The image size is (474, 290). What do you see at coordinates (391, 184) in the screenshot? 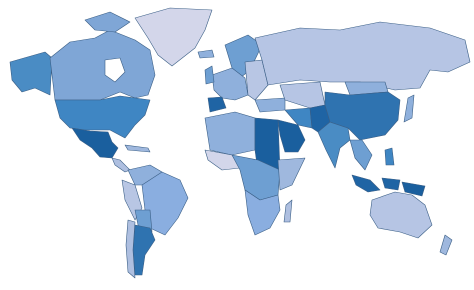
I see `indonesia-east` at bounding box center [391, 184].